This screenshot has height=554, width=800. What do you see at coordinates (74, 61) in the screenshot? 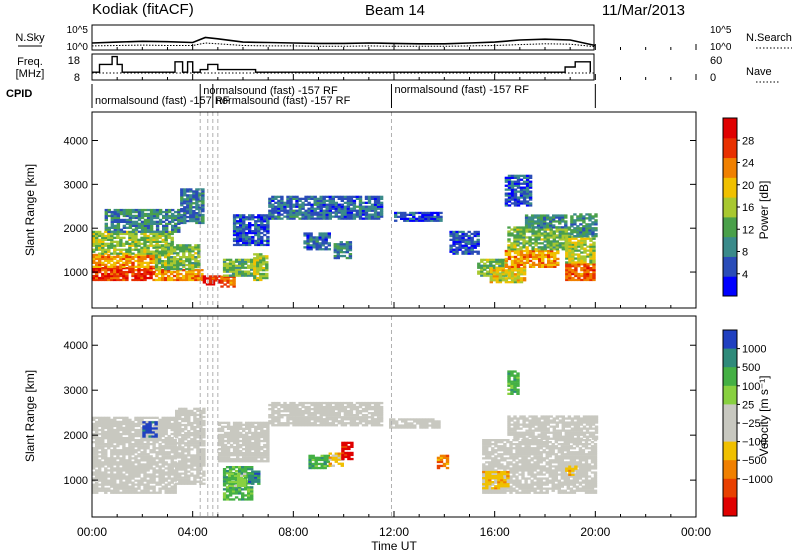
I see `freq-left-tick-top: 18` at bounding box center [74, 61].